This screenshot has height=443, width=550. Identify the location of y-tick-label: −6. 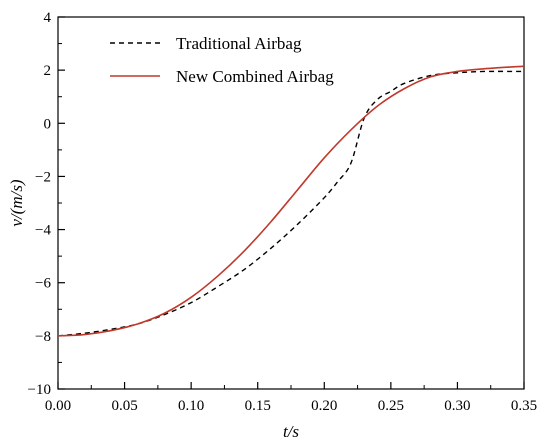
(43, 284).